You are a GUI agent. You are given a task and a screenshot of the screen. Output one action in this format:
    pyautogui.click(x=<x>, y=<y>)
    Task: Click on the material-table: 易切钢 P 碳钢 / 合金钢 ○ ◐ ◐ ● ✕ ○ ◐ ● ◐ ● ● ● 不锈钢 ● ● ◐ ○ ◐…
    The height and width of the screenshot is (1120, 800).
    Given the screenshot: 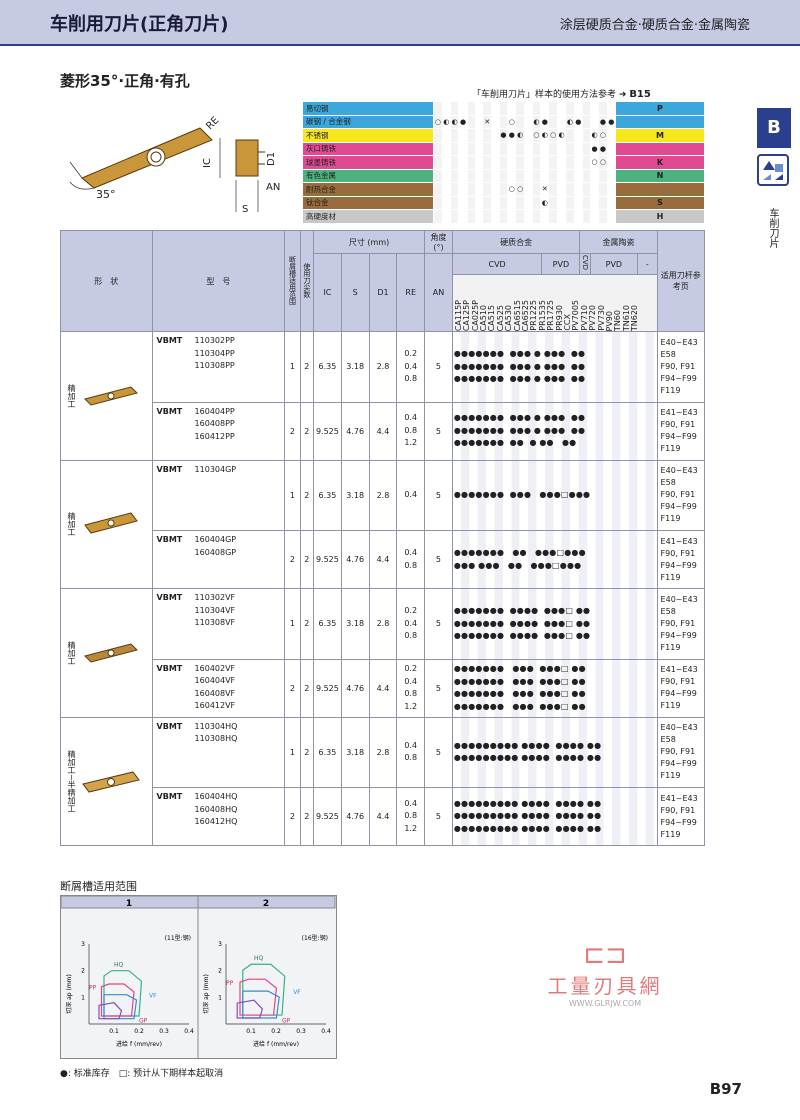 What is the action you would take?
    pyautogui.click(x=503, y=162)
    